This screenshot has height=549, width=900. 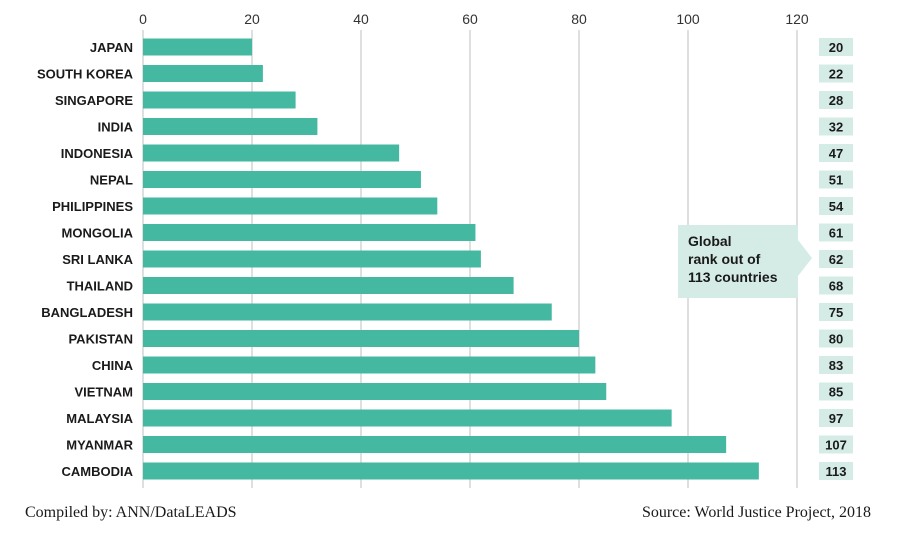 I want to click on category-label: VIETNAM, so click(x=104, y=392).